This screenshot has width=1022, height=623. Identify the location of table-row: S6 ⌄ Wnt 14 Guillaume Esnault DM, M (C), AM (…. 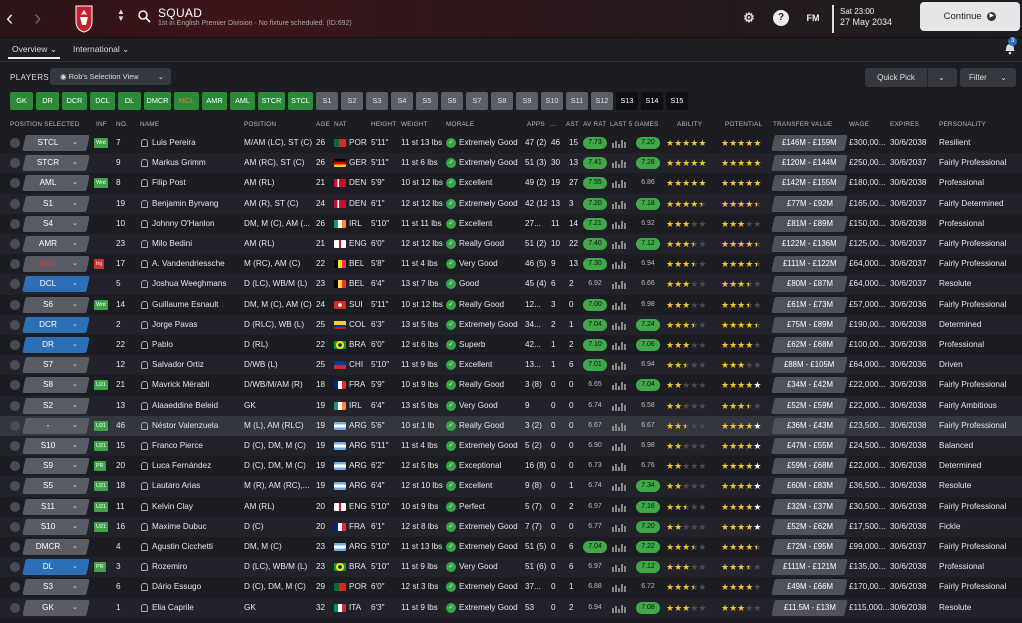
(511, 305).